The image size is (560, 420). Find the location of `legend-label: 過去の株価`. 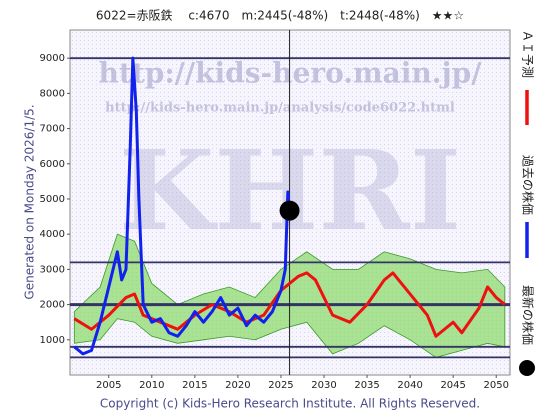

legend-label: 過去の株価 is located at coordinates (528, 185).